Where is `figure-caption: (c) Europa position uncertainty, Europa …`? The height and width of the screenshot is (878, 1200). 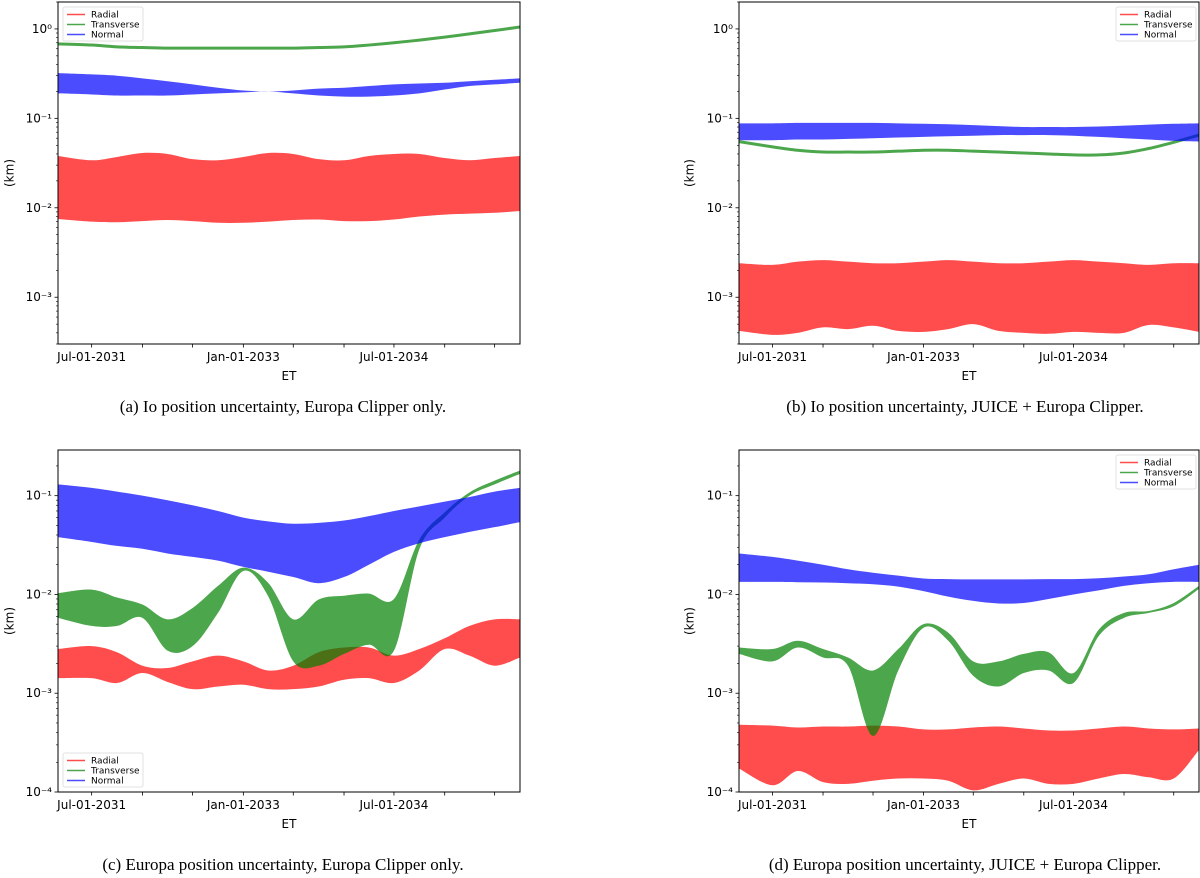
figure-caption: (c) Europa position uncertainty, Europa … is located at coordinates (282, 864).